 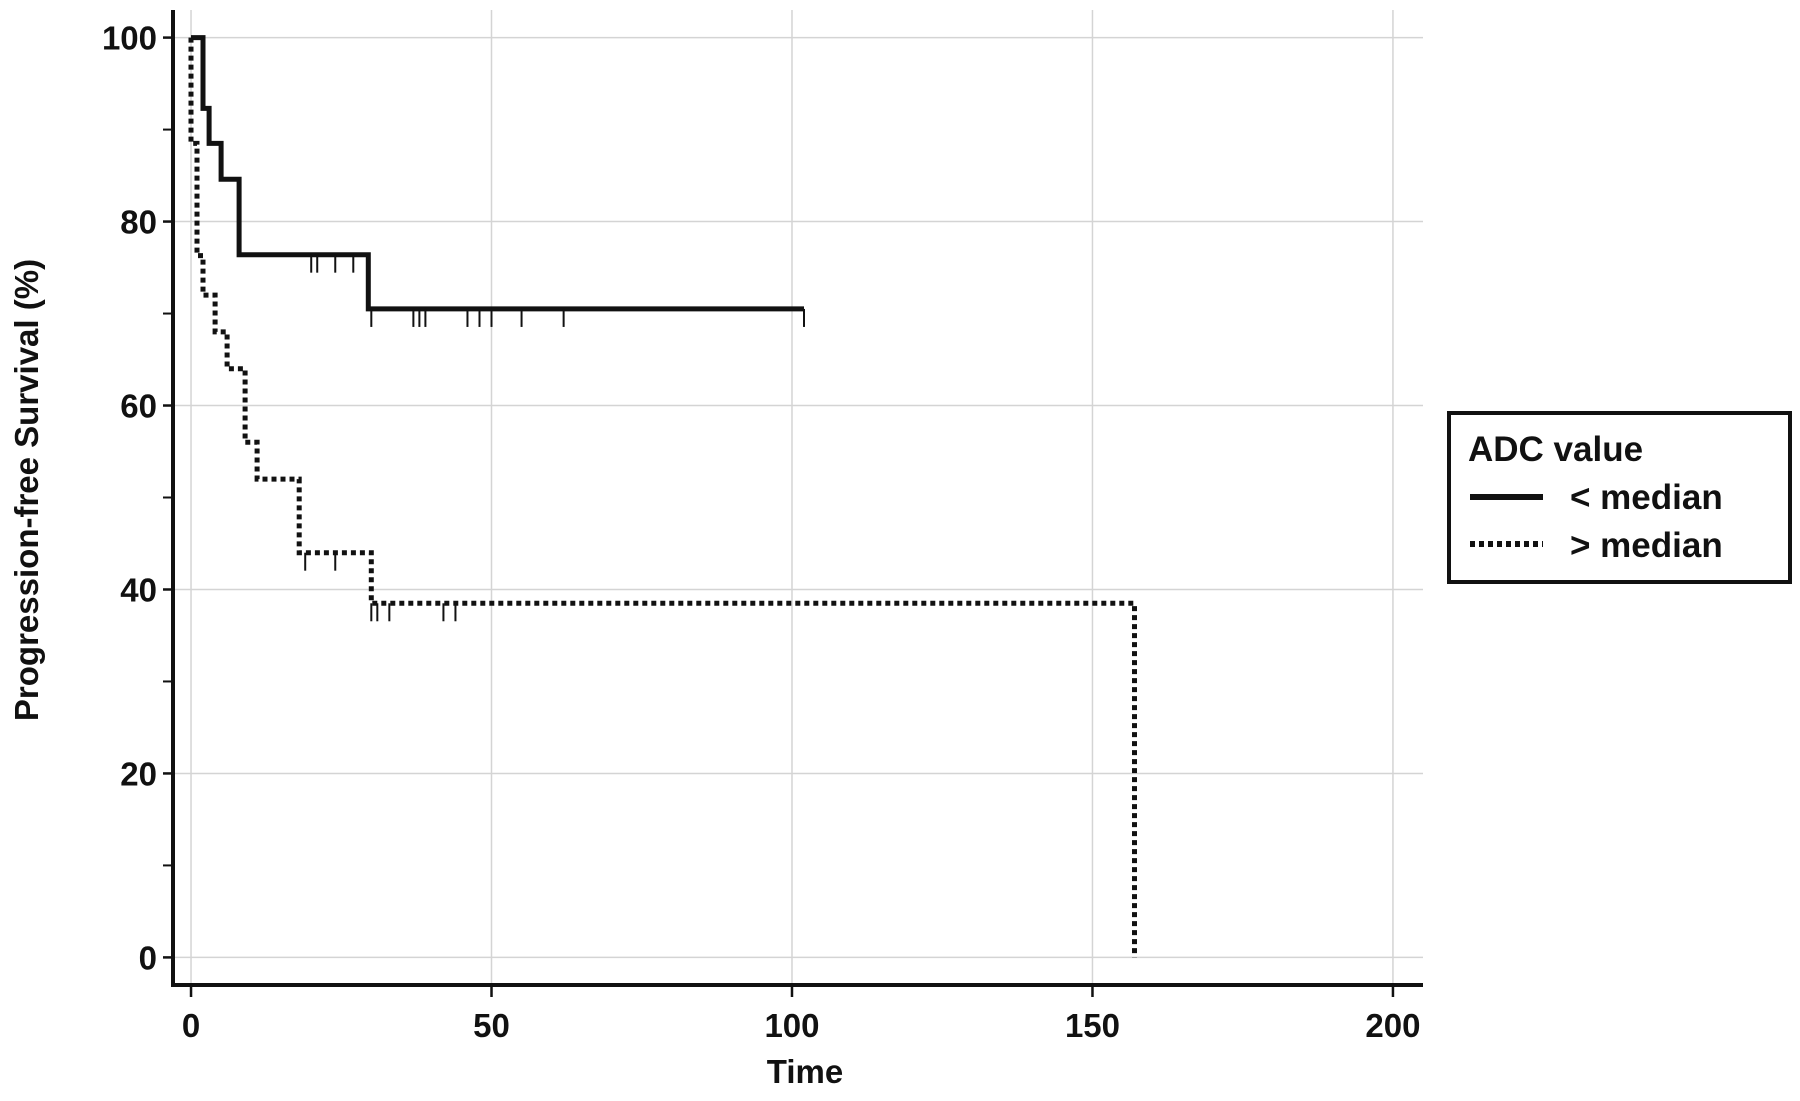 What do you see at coordinates (1555, 449) in the screenshot?
I see `legend-title: ADC value` at bounding box center [1555, 449].